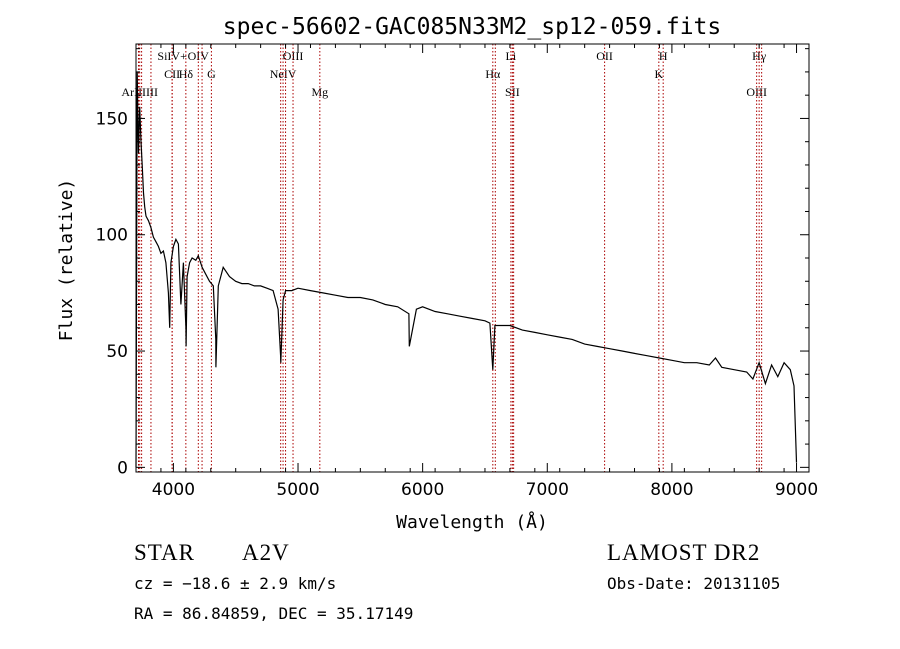 This screenshot has height=649, width=900. I want to click on x-tick-label-3: 7000, so click(547, 490).